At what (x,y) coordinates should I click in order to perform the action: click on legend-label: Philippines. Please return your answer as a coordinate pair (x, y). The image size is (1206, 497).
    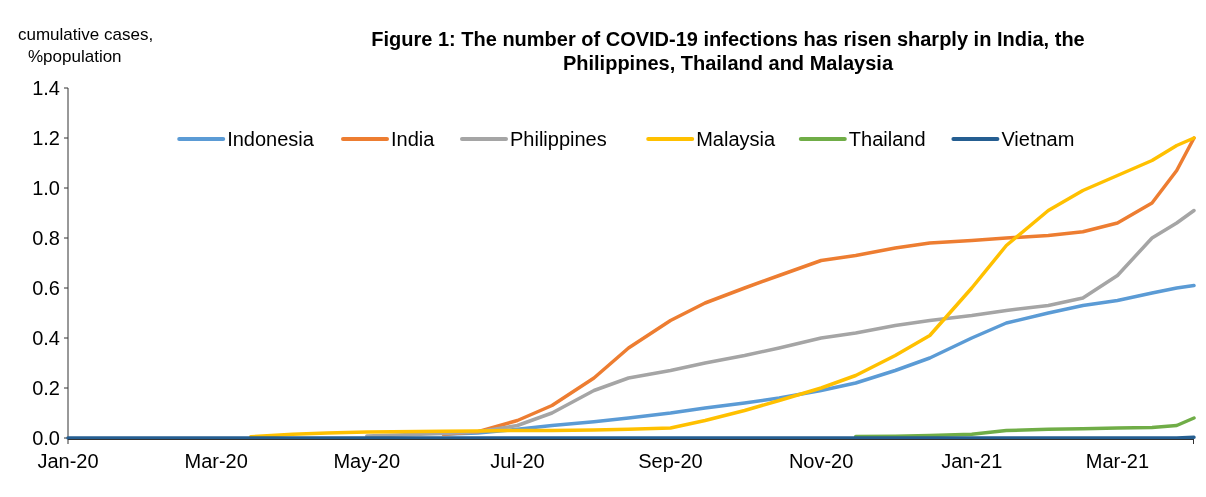
    Looking at the image, I should click on (558, 139).